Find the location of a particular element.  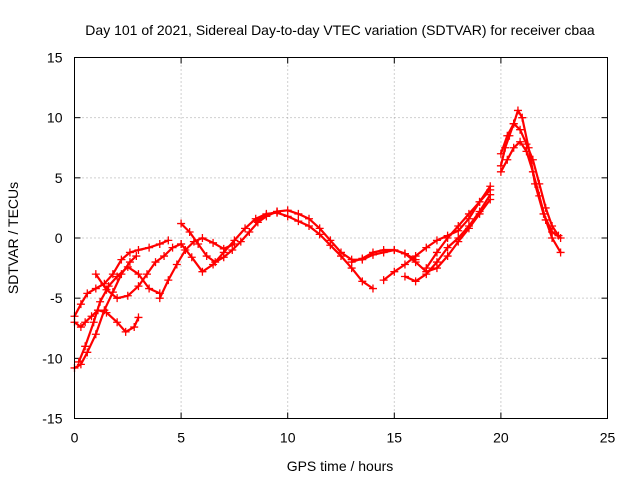

y-tick-label: -10 is located at coordinates (52, 358).